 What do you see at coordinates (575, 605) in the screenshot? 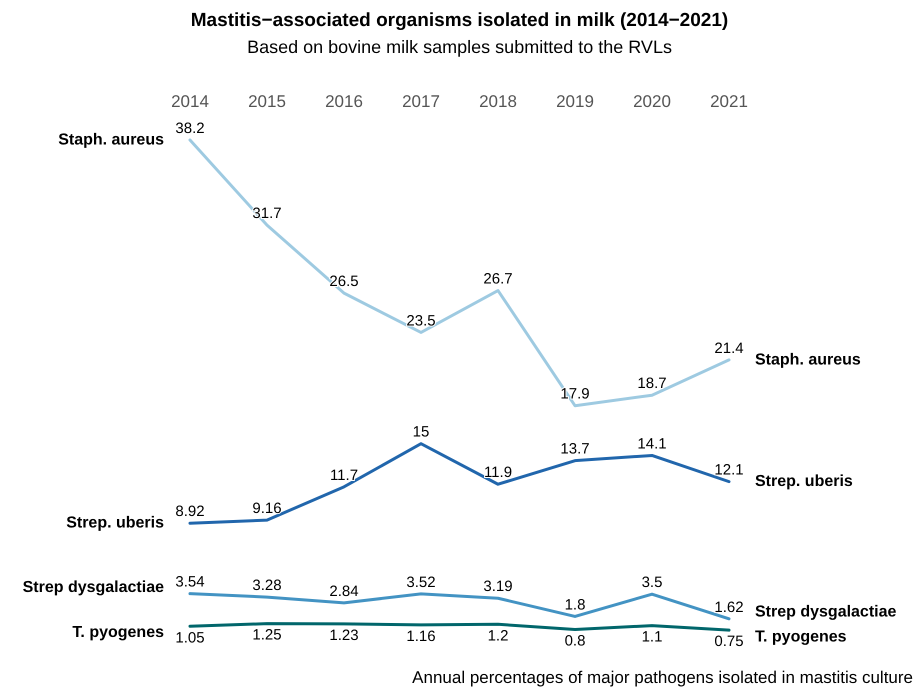
I see `data-label: 1.8` at bounding box center [575, 605].